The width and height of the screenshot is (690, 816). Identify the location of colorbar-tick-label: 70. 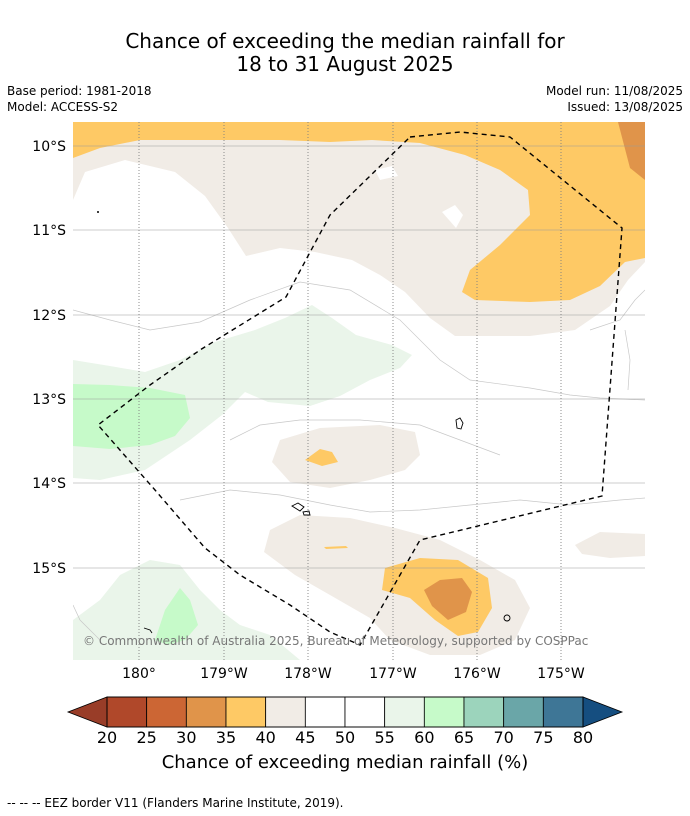
(503, 737).